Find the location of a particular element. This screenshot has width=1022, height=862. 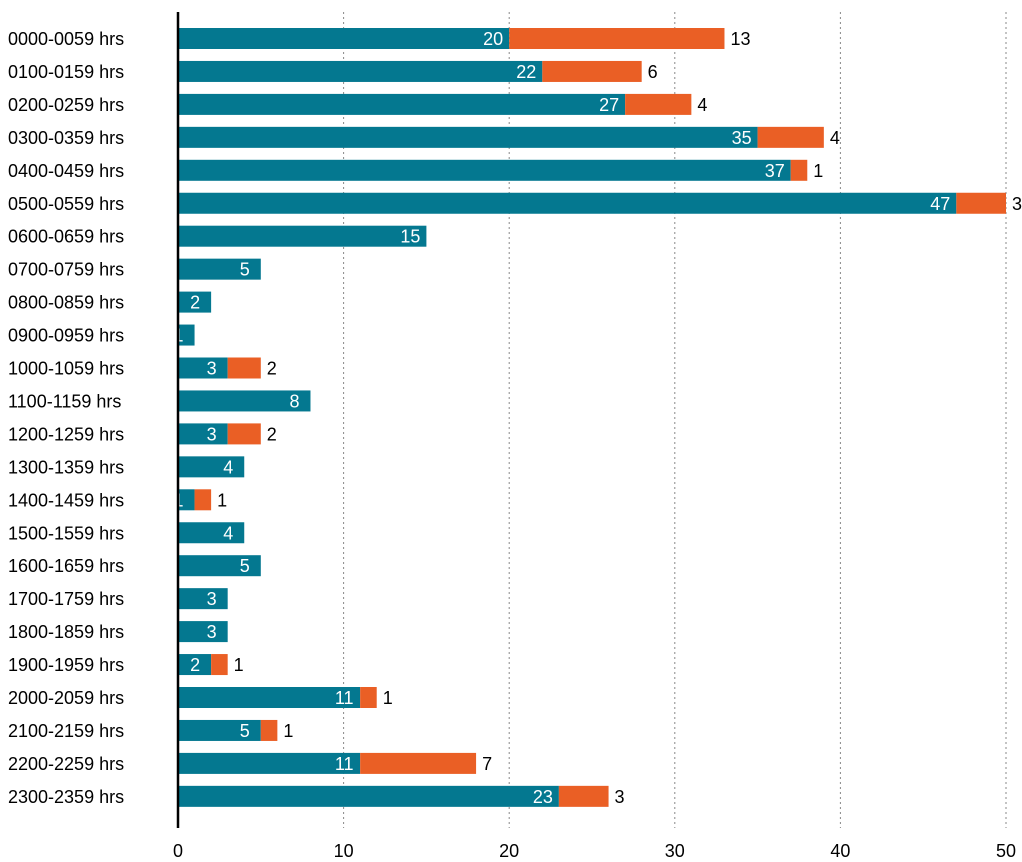

category-label: 1300-1359 hrs is located at coordinates (66, 467).